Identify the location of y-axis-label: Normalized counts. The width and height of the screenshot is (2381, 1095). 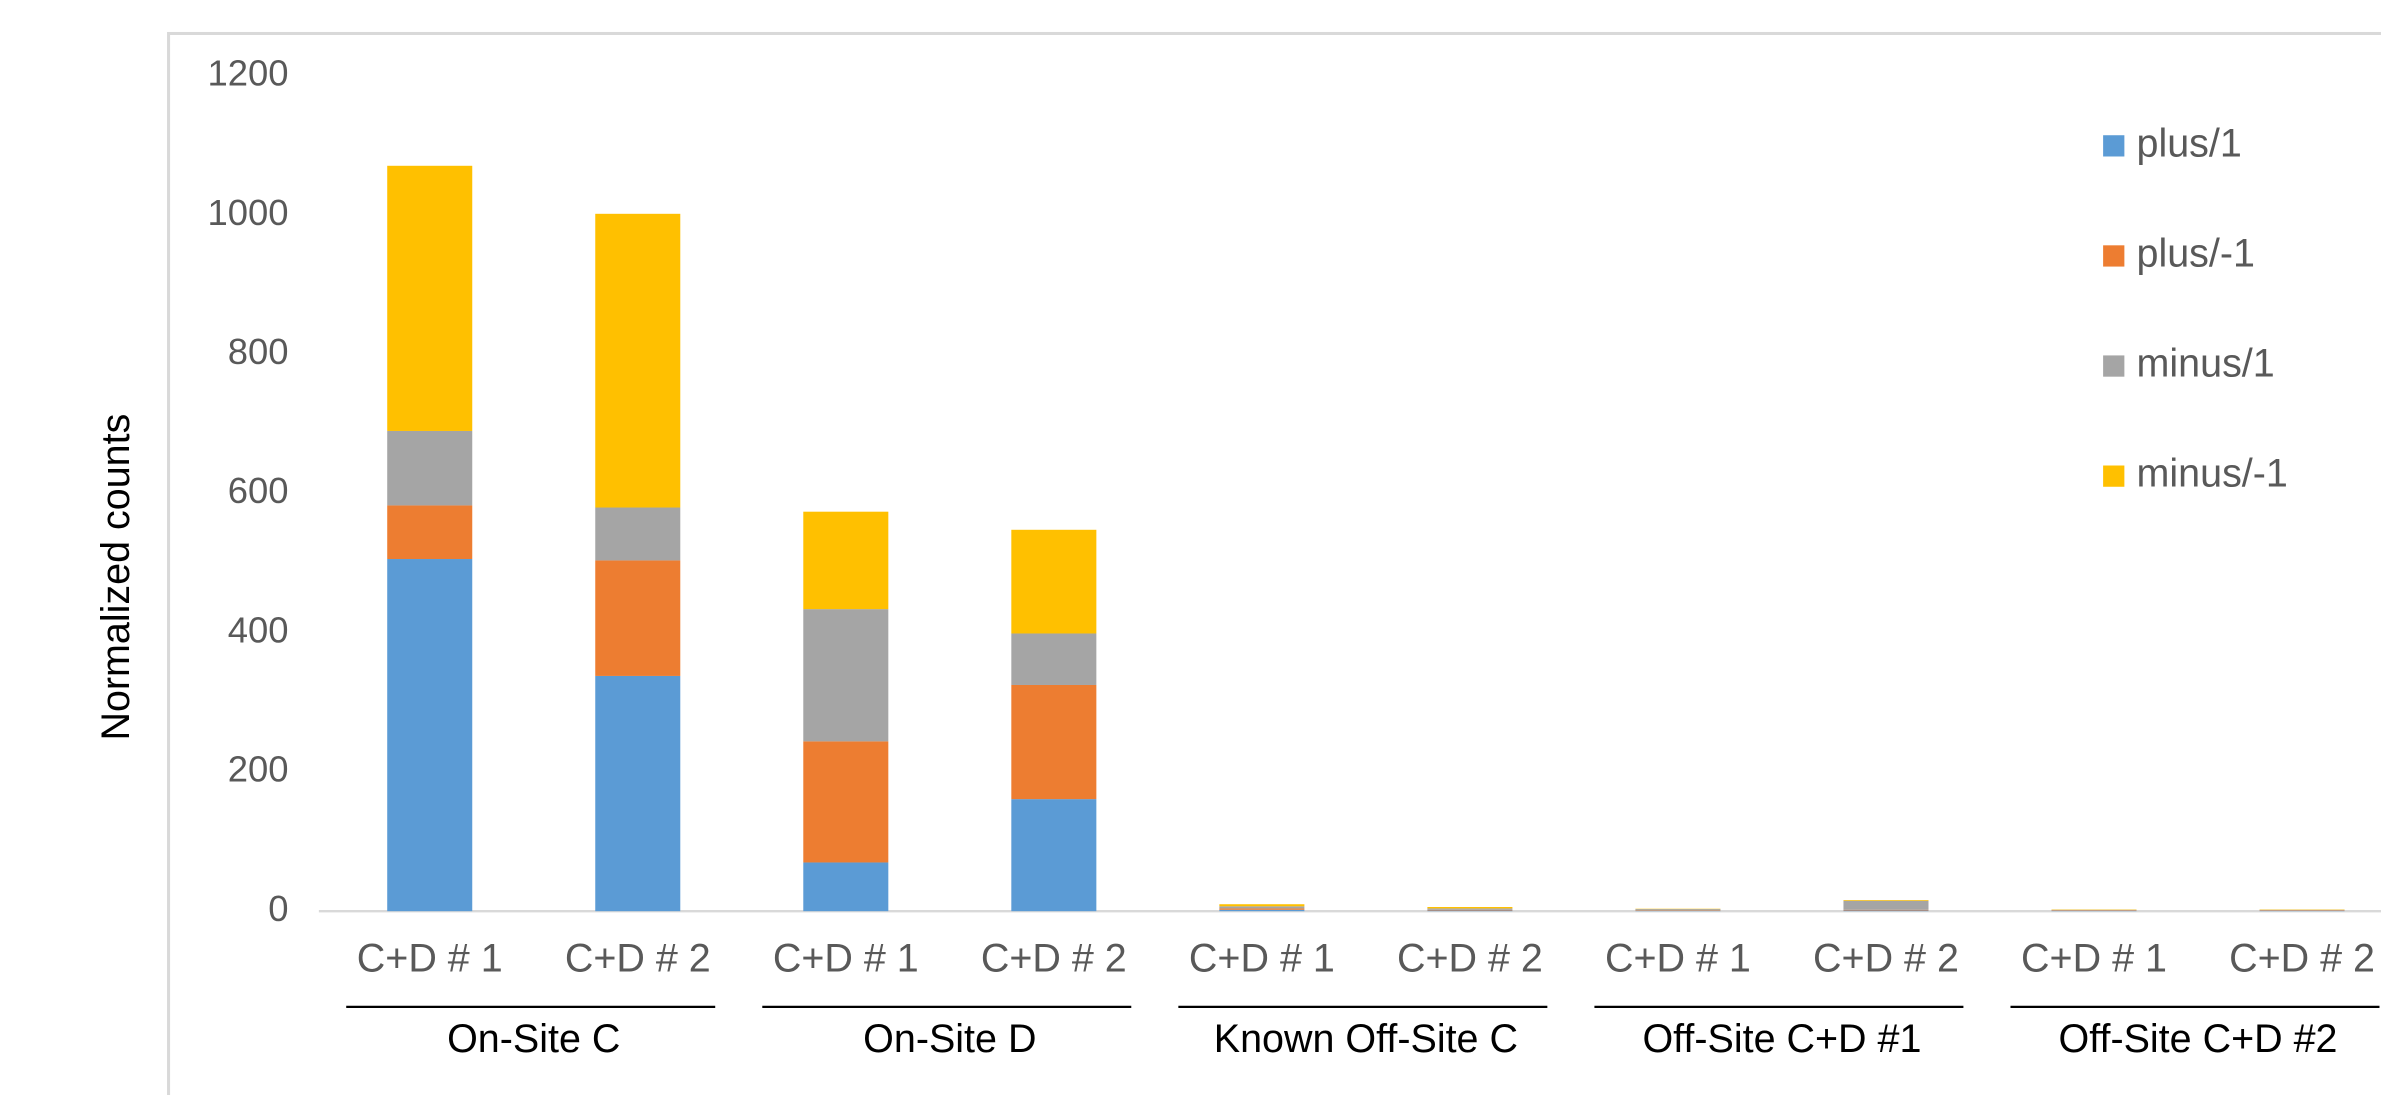
(116, 577).